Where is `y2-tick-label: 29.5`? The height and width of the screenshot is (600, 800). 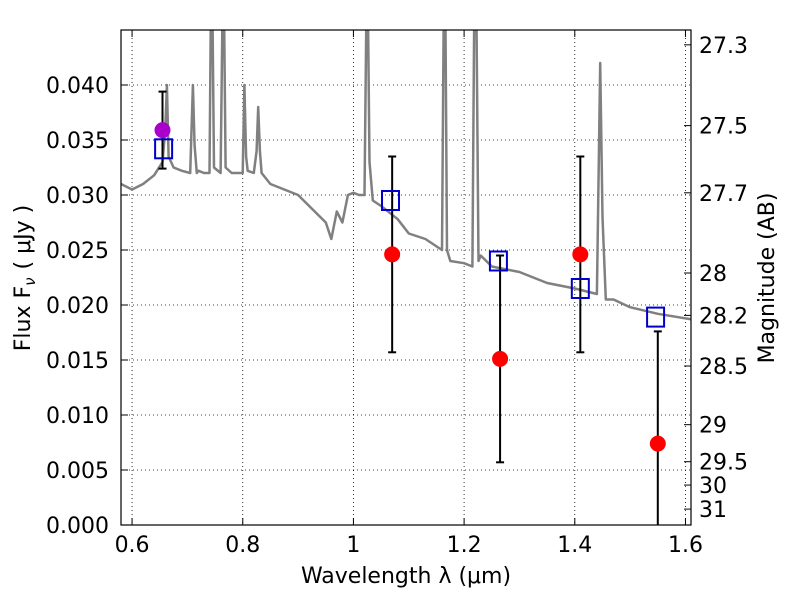 y2-tick-label: 29.5 is located at coordinates (723, 463).